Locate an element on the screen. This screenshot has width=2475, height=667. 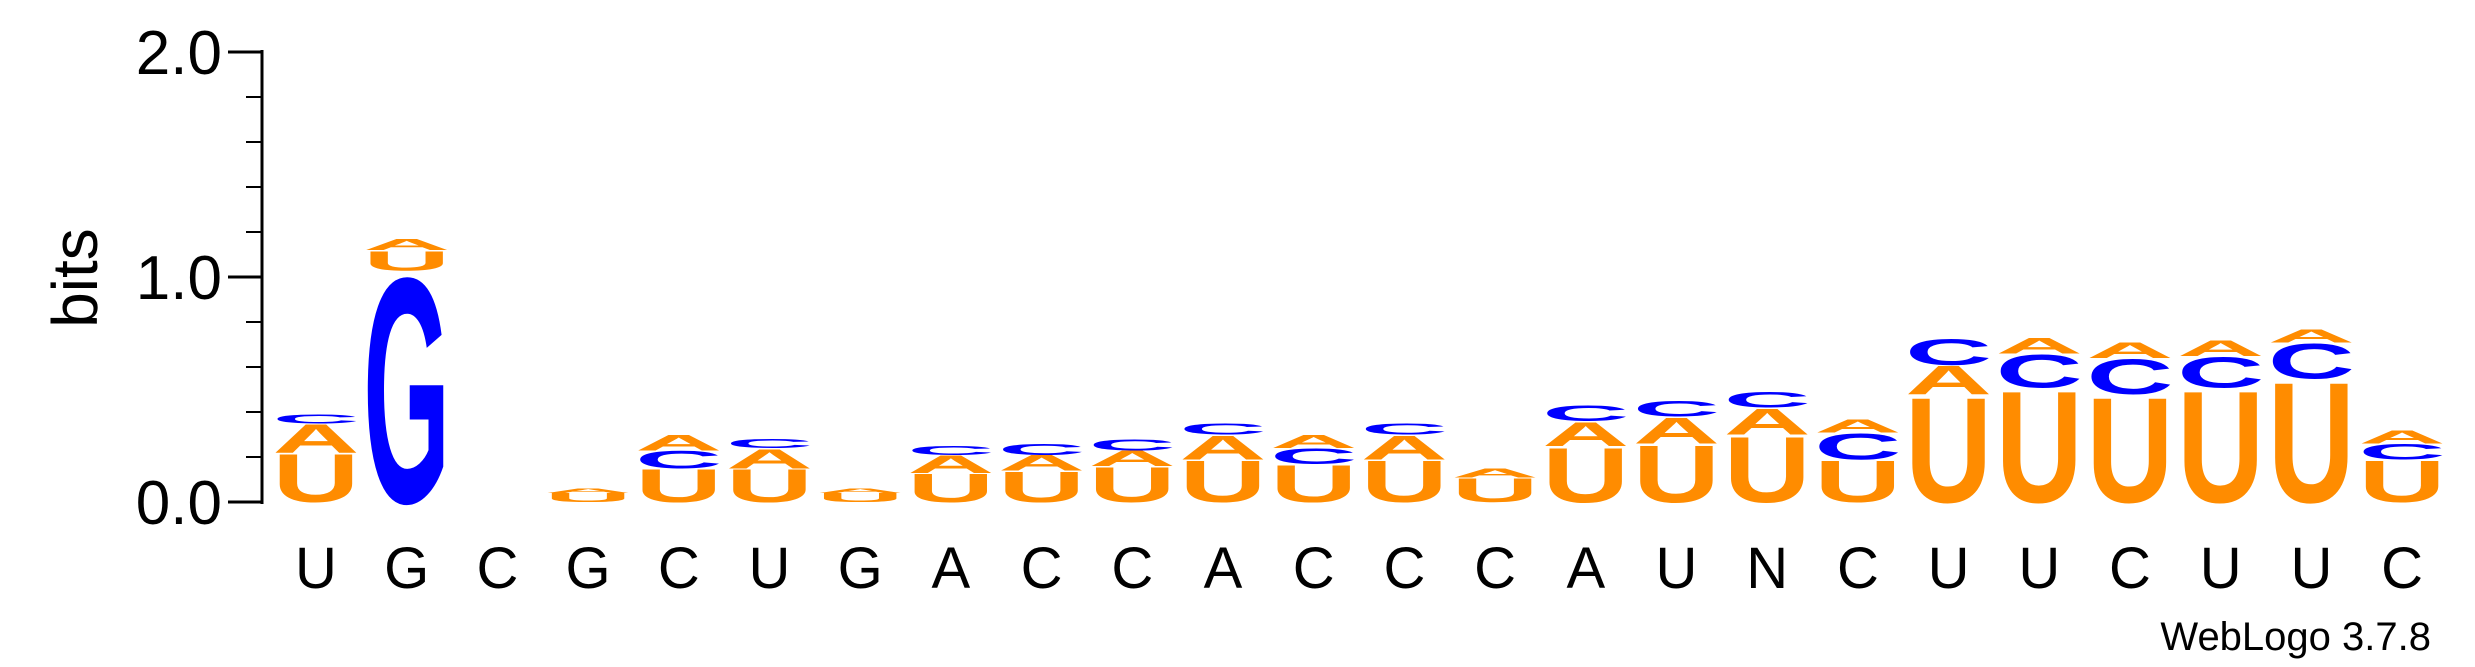
x-tick-label: G is located at coordinates (406, 568).